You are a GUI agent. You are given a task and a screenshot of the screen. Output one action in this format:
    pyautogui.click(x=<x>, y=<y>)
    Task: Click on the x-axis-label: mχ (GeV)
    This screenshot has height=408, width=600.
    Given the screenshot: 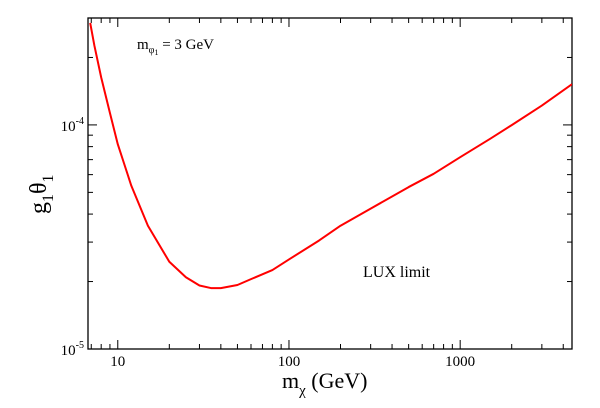 What is the action you would take?
    pyautogui.click(x=325, y=383)
    